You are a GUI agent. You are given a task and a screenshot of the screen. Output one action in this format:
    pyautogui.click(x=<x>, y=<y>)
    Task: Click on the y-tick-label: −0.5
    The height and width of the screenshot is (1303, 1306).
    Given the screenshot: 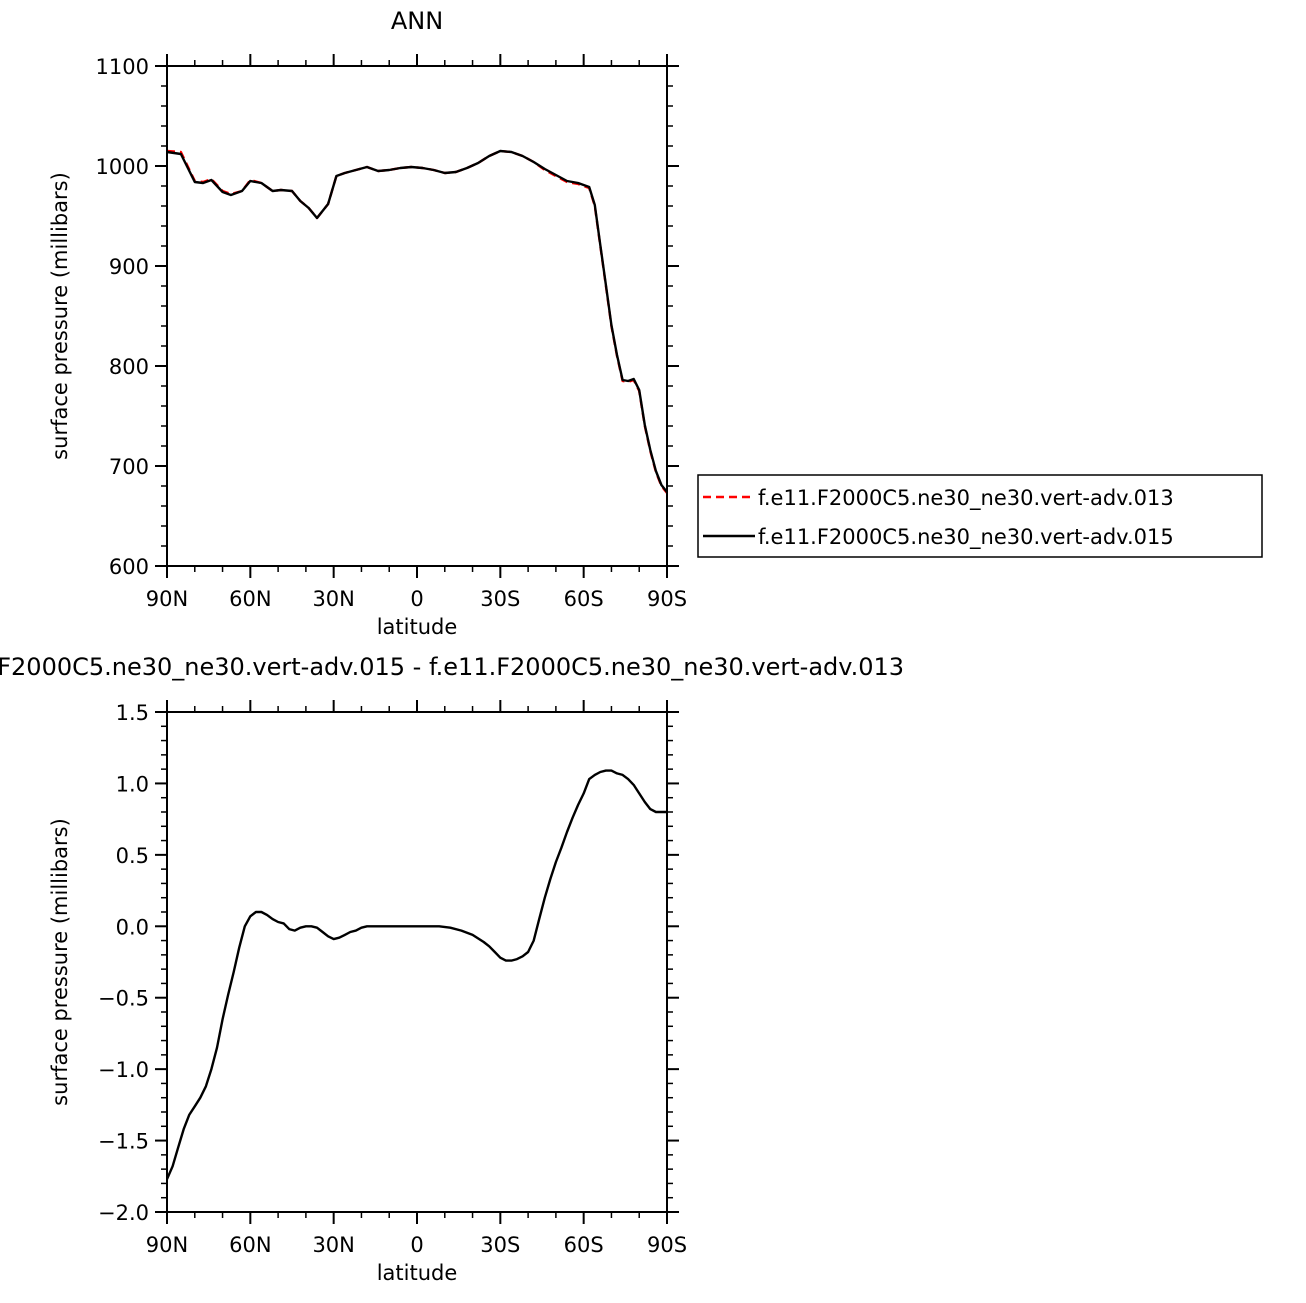 What is the action you would take?
    pyautogui.click(x=123, y=999)
    